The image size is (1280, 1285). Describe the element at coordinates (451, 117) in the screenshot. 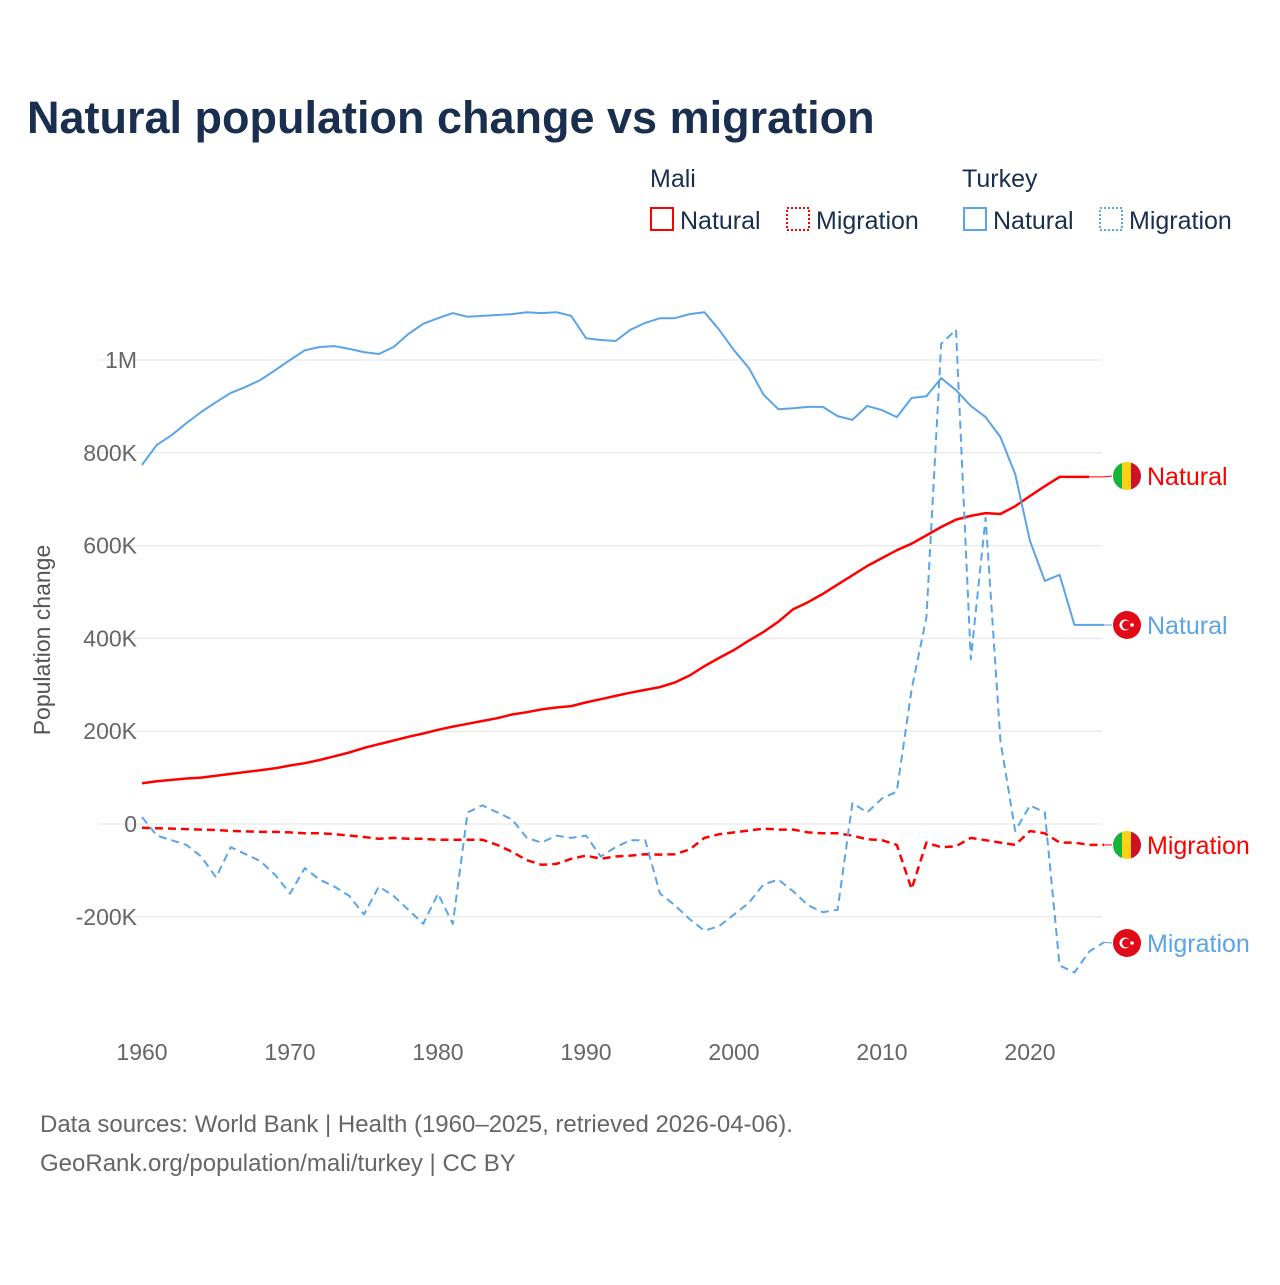

I see `chart-title: Natural population change vs migration` at that location.